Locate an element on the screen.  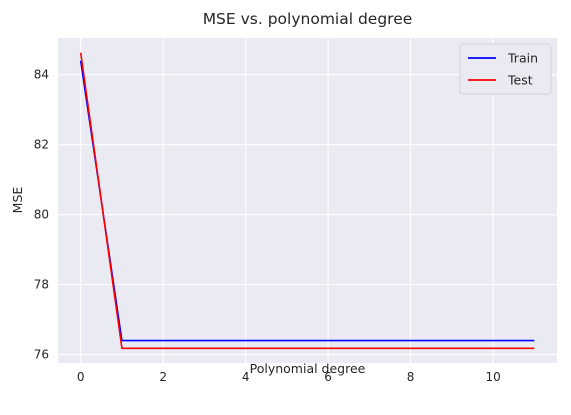
legend-label-train: Train is located at coordinates (522, 58).